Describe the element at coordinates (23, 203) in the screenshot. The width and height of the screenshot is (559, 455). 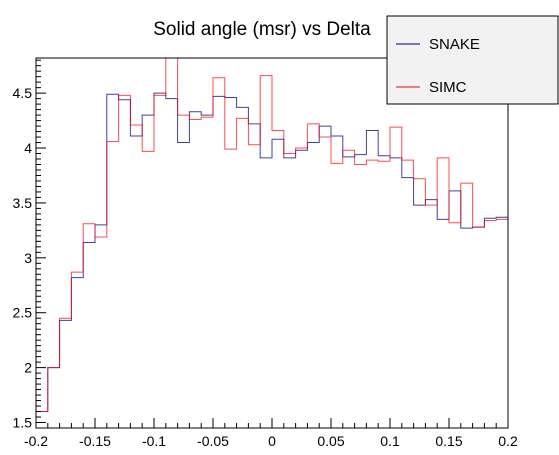
I see `y-tick-label: 3.5` at that location.